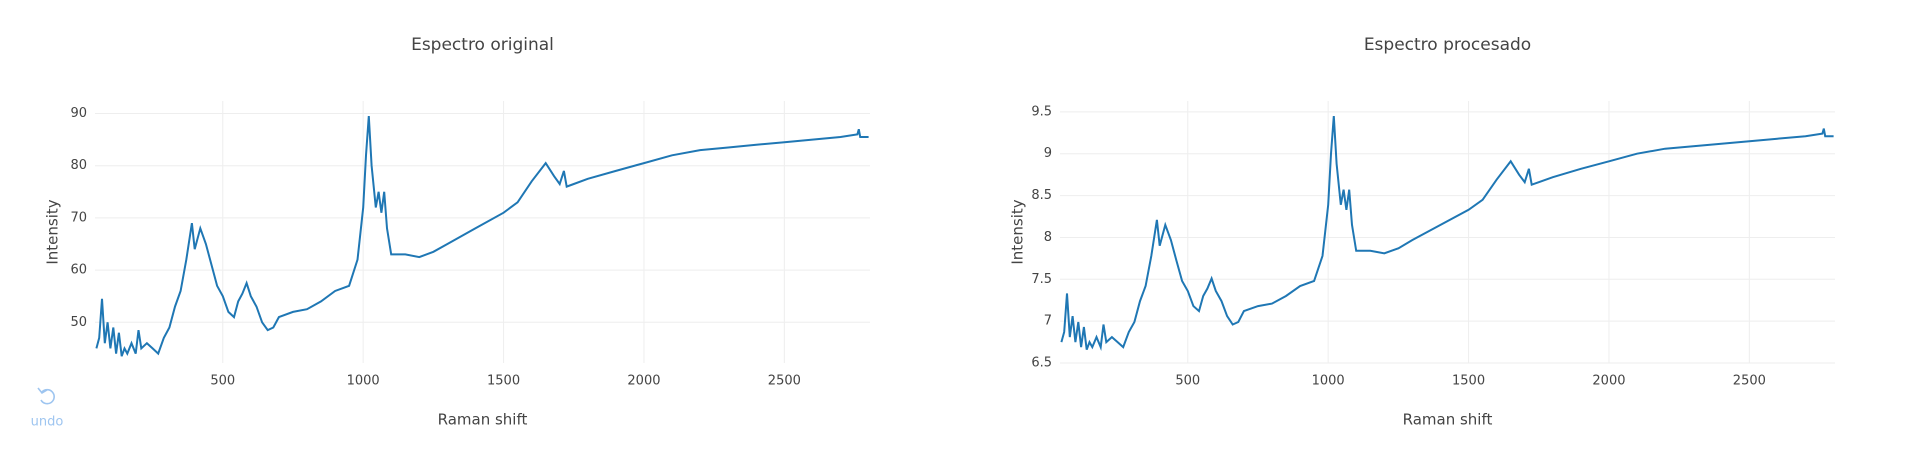 The width and height of the screenshot is (1919, 460). What do you see at coordinates (1041, 195) in the screenshot?
I see `y-tick-label: 8.5` at bounding box center [1041, 195].